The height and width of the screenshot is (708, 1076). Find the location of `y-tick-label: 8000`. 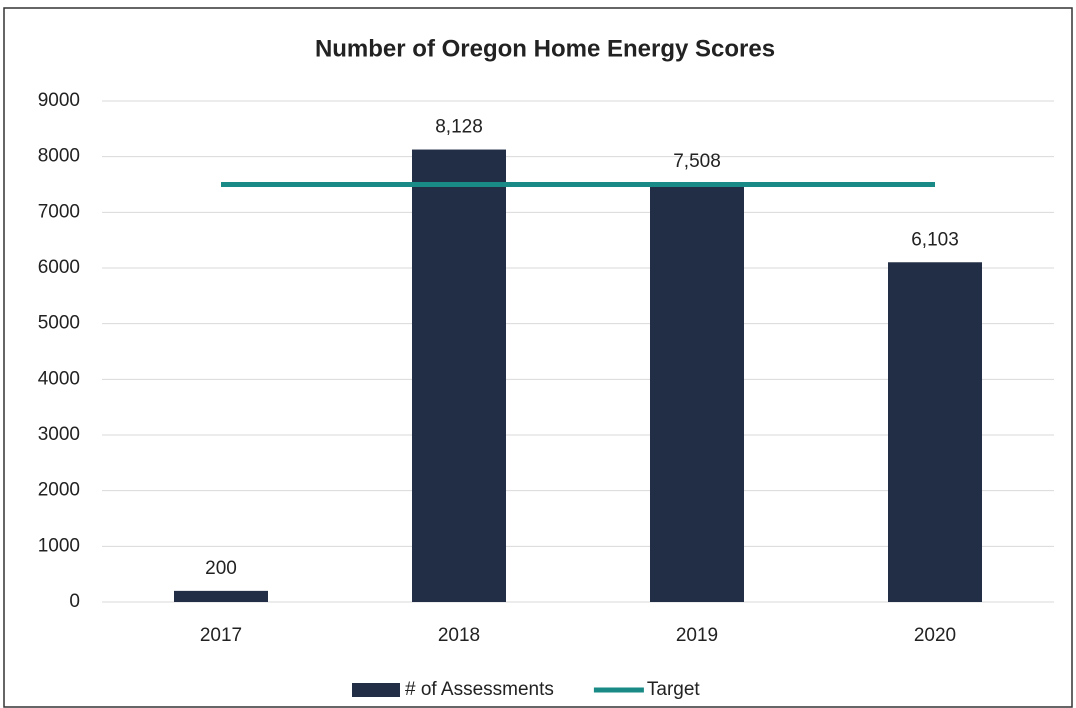

y-tick-label: 8000 is located at coordinates (59, 156).